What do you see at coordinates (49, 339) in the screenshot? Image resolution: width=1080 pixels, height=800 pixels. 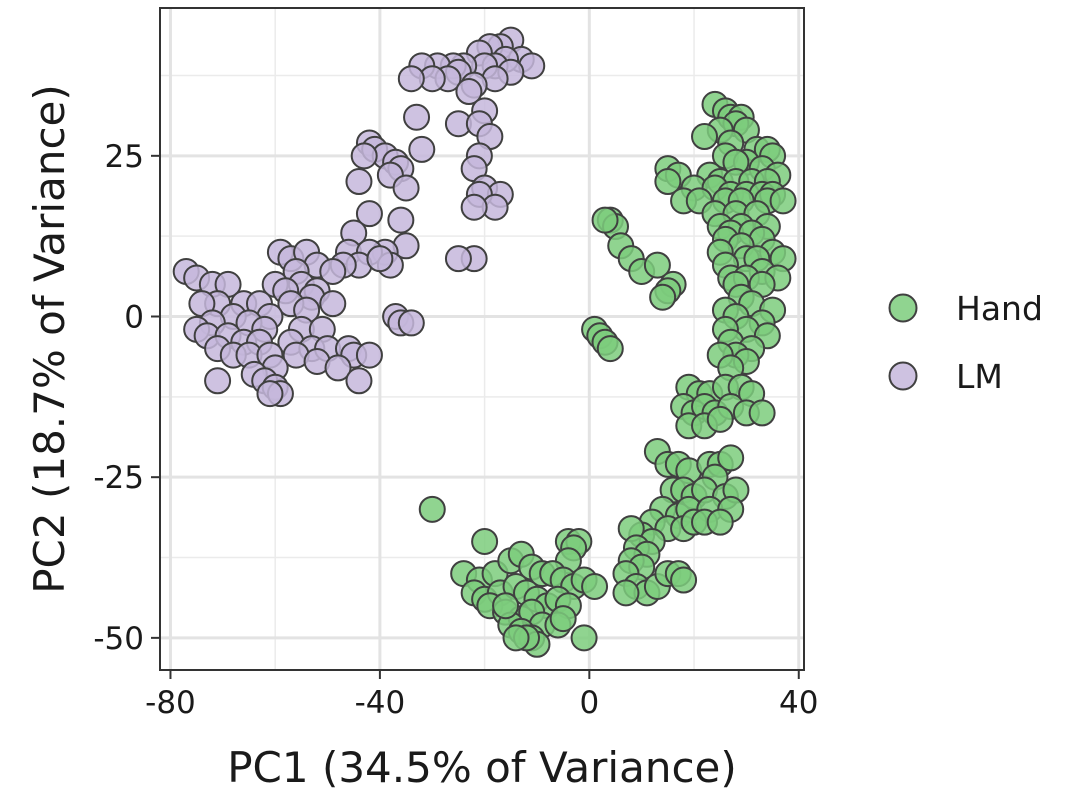 I see `y-axis-title: PC2 (18.7% of Variance)` at bounding box center [49, 339].